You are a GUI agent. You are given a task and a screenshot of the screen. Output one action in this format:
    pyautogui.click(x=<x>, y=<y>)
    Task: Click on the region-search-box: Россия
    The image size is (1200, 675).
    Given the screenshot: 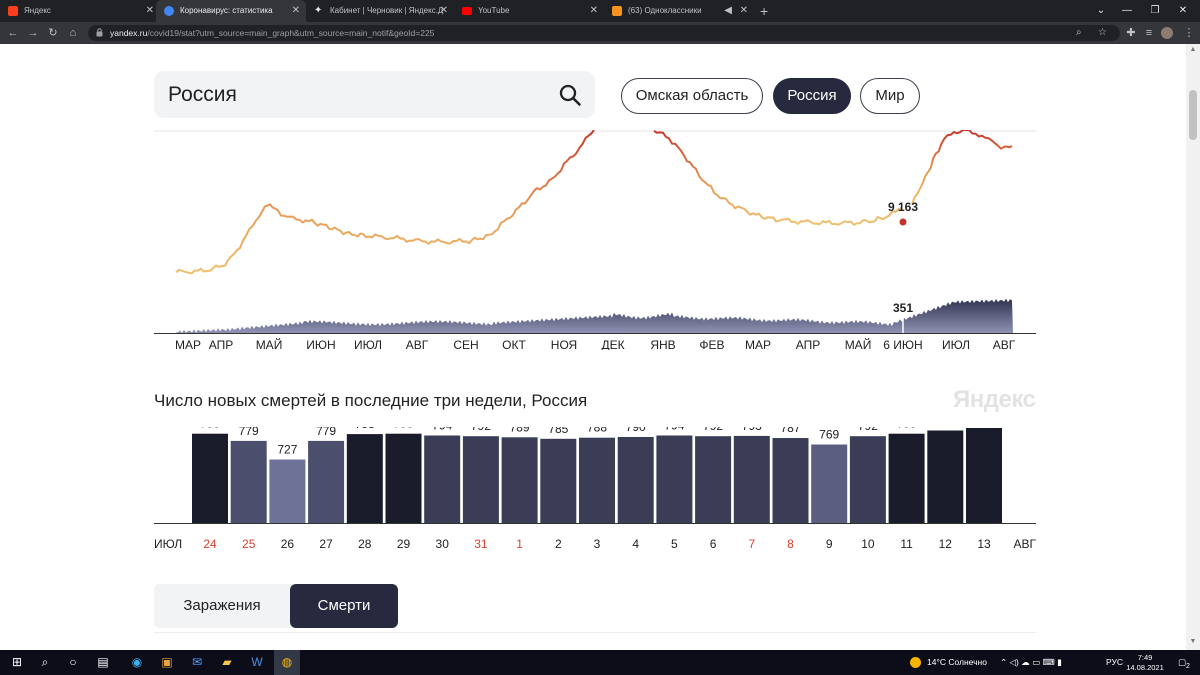 What is the action you would take?
    pyautogui.click(x=374, y=94)
    